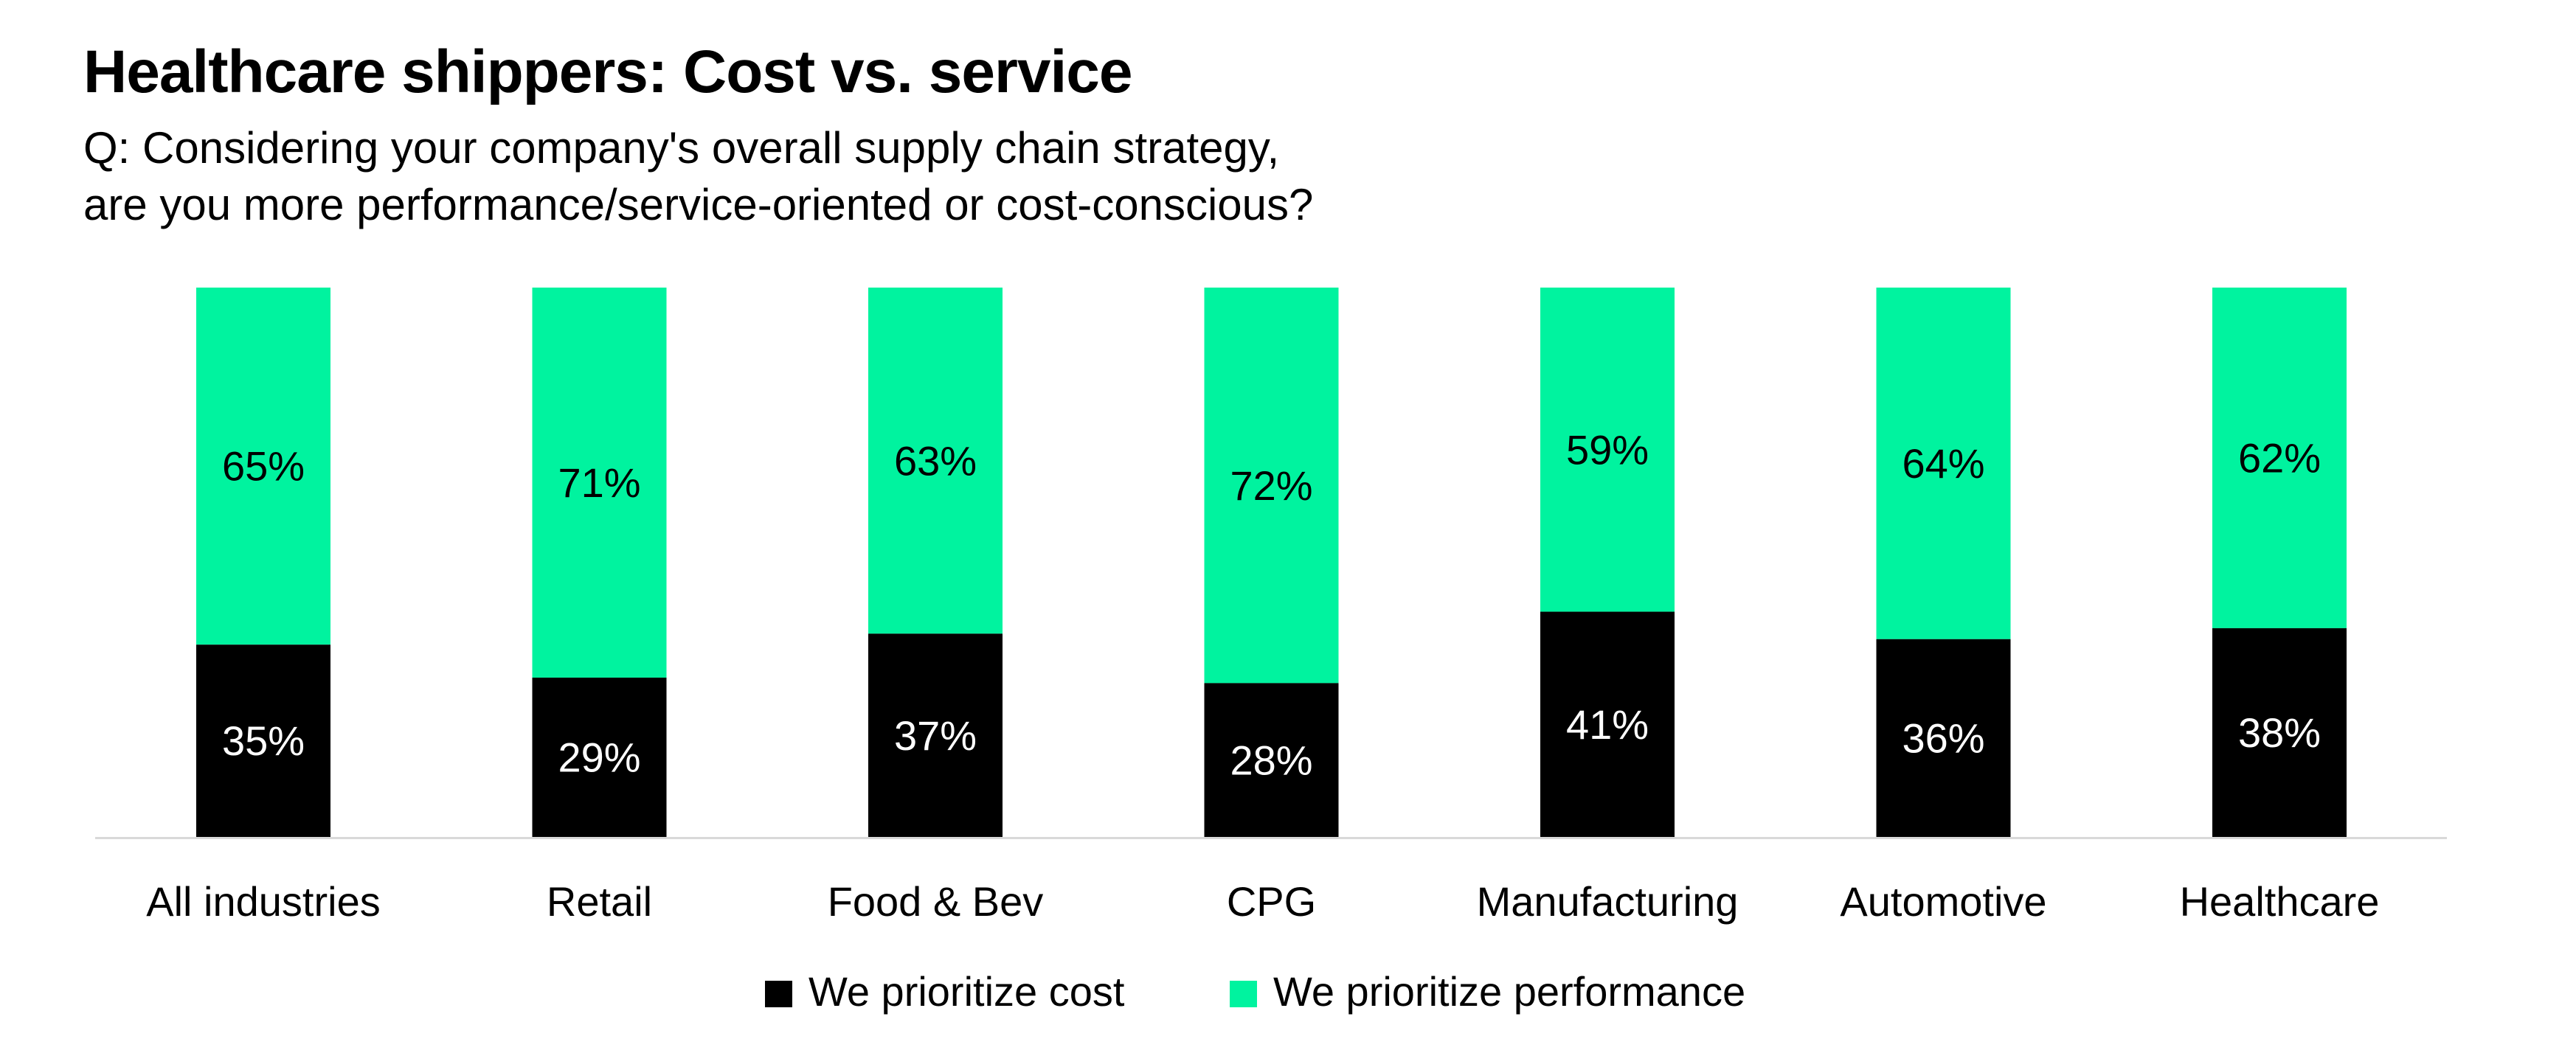  I want to click on data-label-performance: 71%, so click(599, 482).